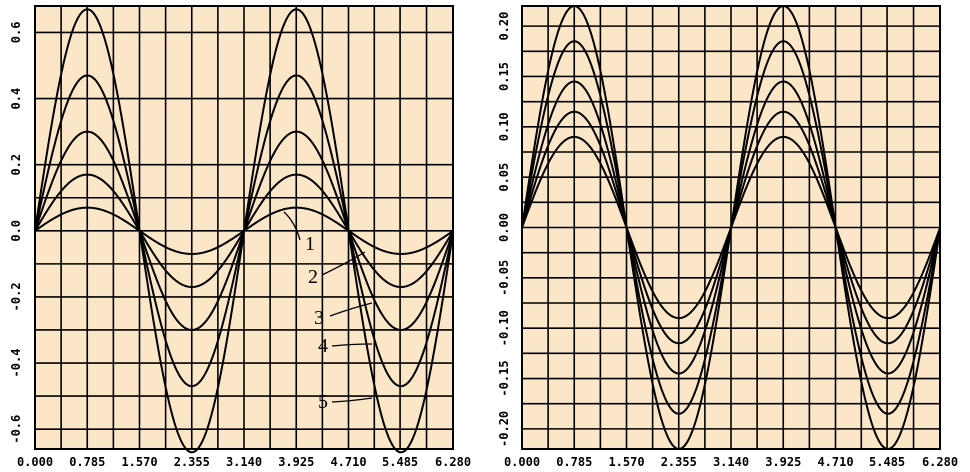 Image resolution: width=970 pixels, height=472 pixels. I want to click on y-tick-label: -0.05, so click(504, 278).